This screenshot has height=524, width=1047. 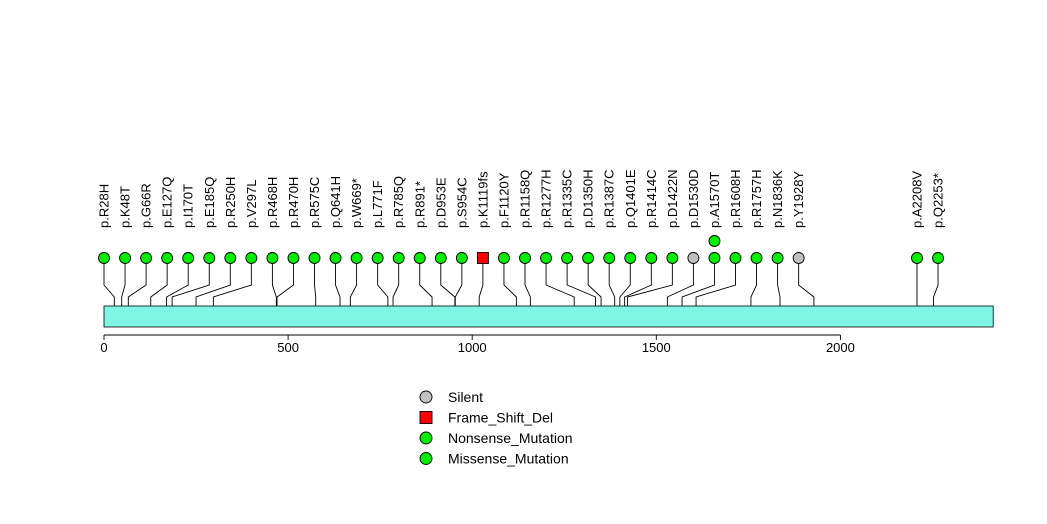 I want to click on mutation-label: p.R470H, so click(x=293, y=202).